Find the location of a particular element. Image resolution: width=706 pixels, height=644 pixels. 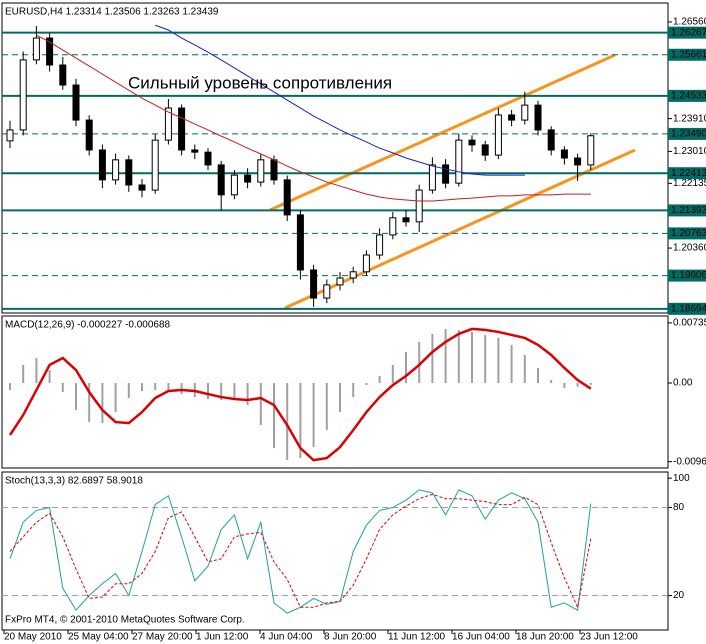

level-label: 1.21393 is located at coordinates (688, 210).